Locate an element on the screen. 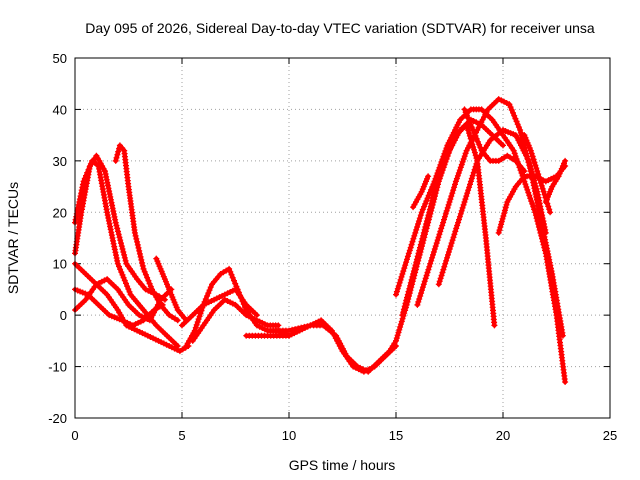  y-tick-label: -20 is located at coordinates (57, 418).